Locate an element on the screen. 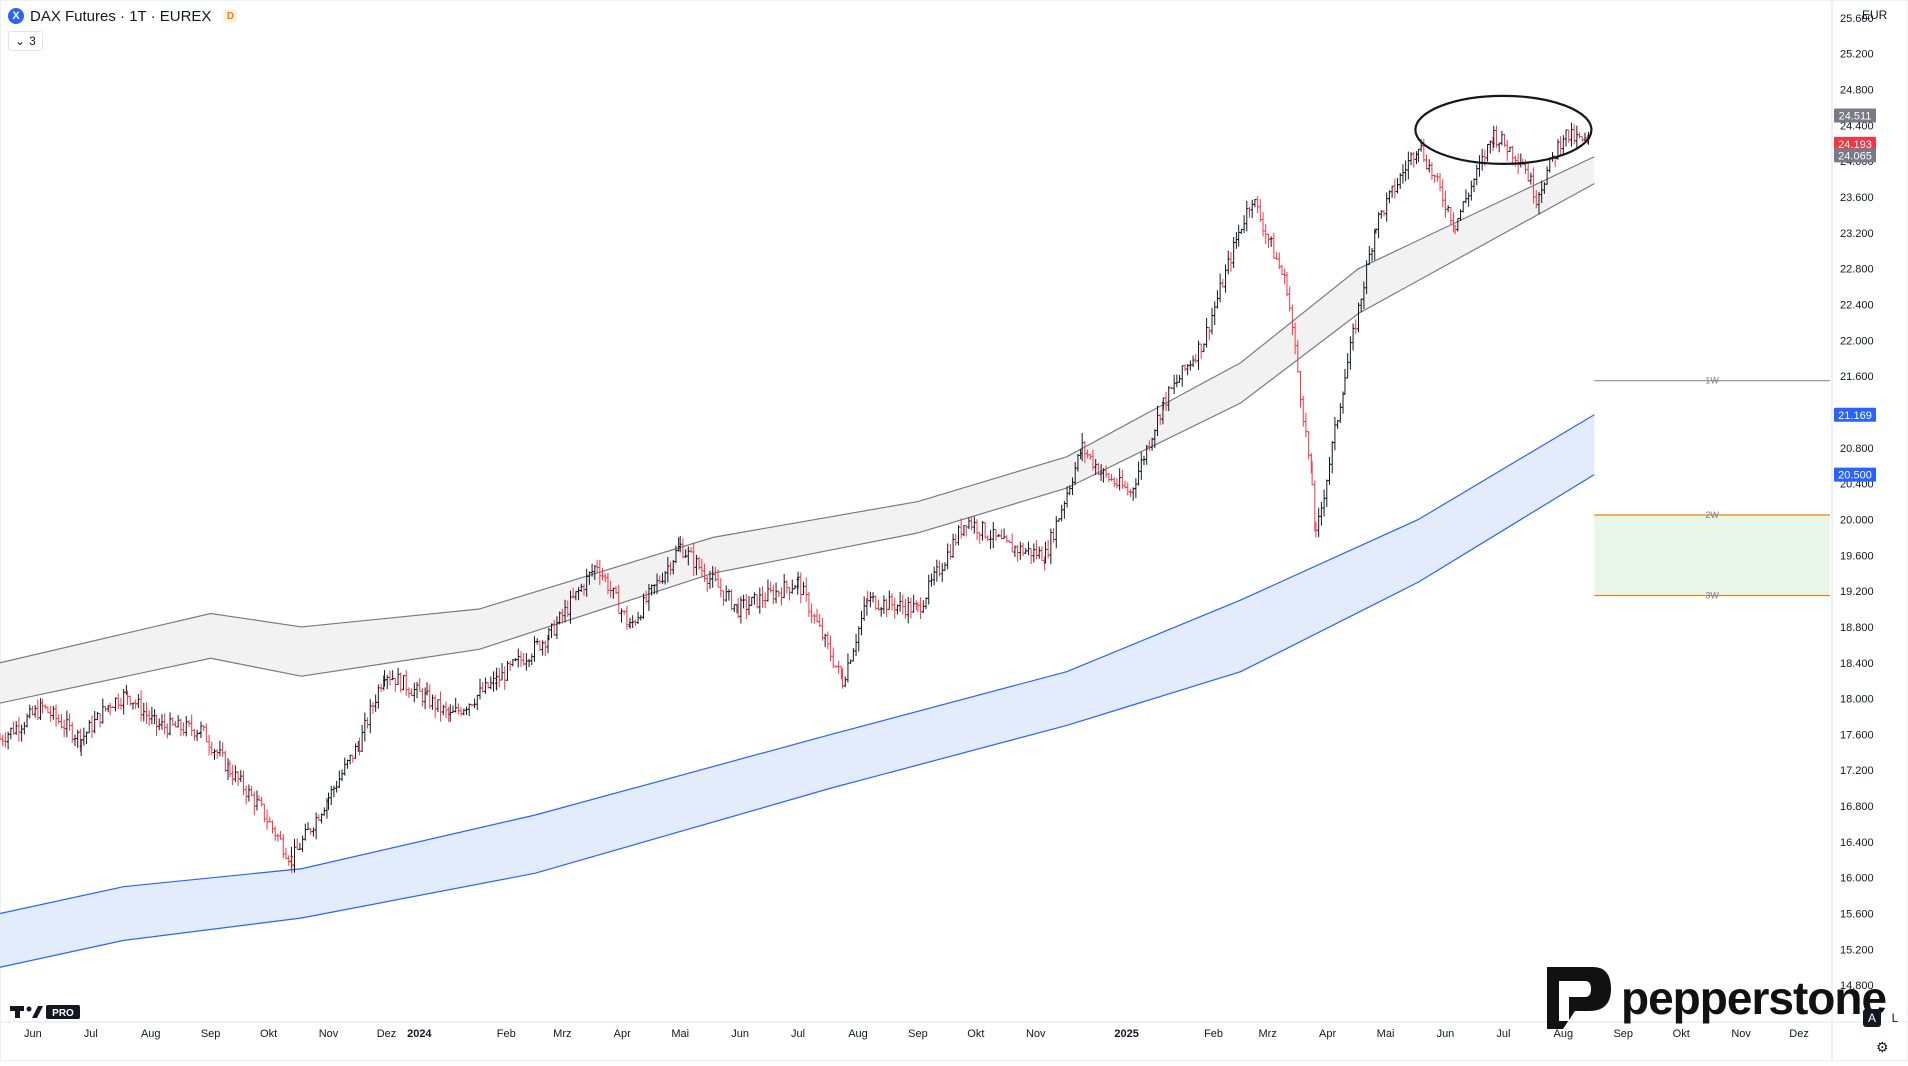  y-tick-label: 23.600 is located at coordinates (1857, 198).